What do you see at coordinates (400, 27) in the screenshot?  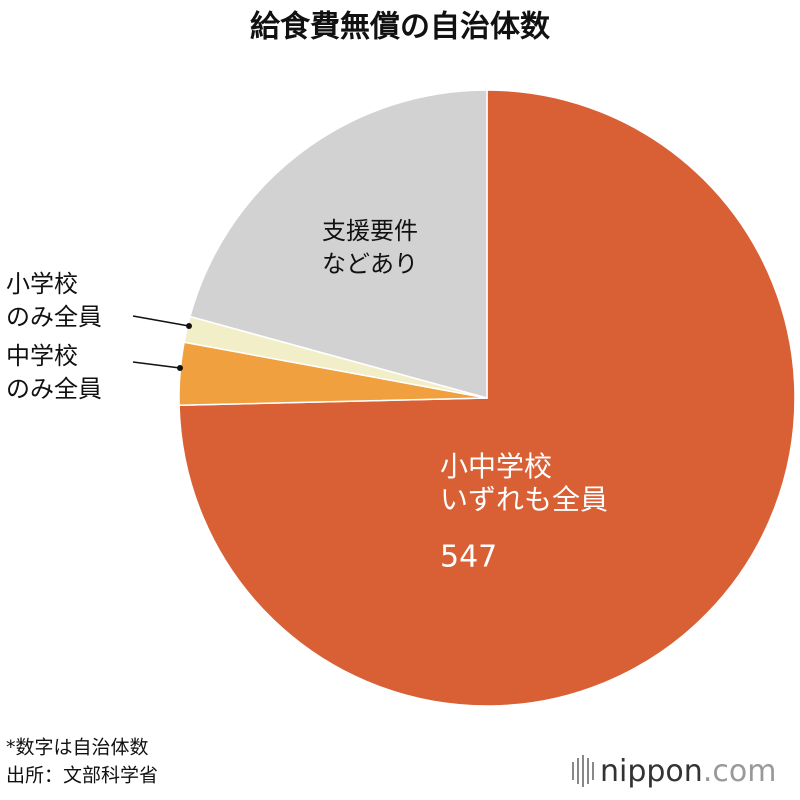 I see `chart-title: 給食費無償の自治体数` at bounding box center [400, 27].